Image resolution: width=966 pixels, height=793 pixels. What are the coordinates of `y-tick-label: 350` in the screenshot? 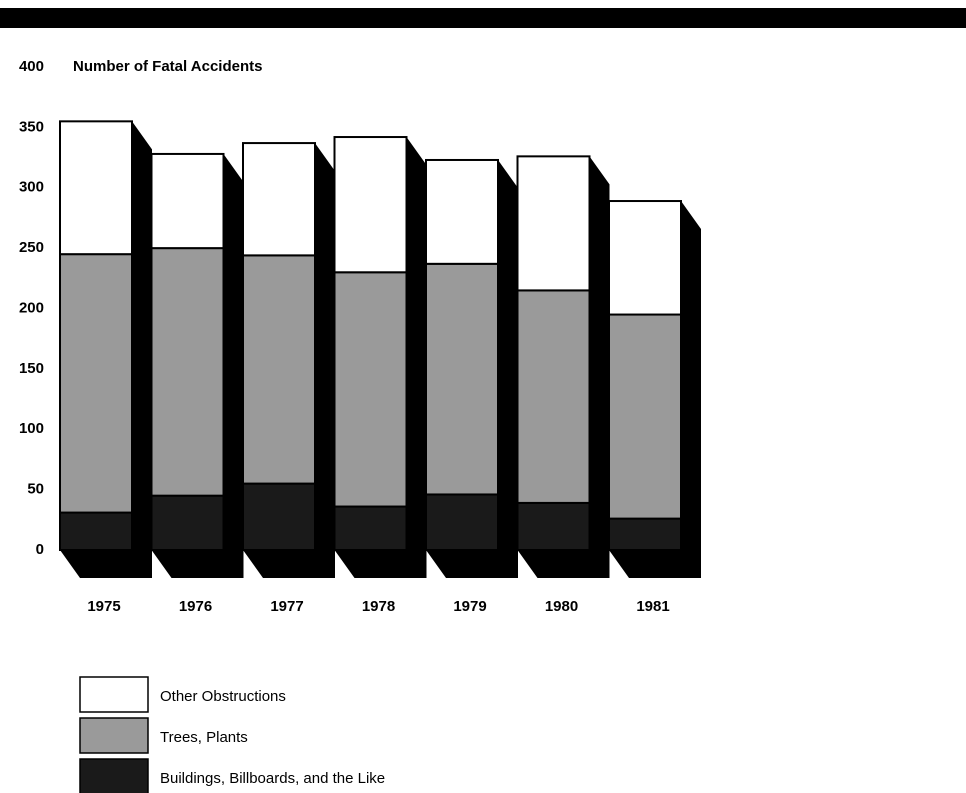 It's located at (31, 126).